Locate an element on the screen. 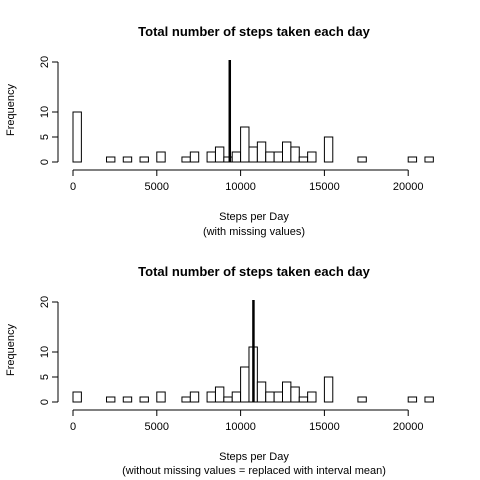 The height and width of the screenshot is (480, 480). x-axis-sublabel: (with missing values) is located at coordinates (254, 232).